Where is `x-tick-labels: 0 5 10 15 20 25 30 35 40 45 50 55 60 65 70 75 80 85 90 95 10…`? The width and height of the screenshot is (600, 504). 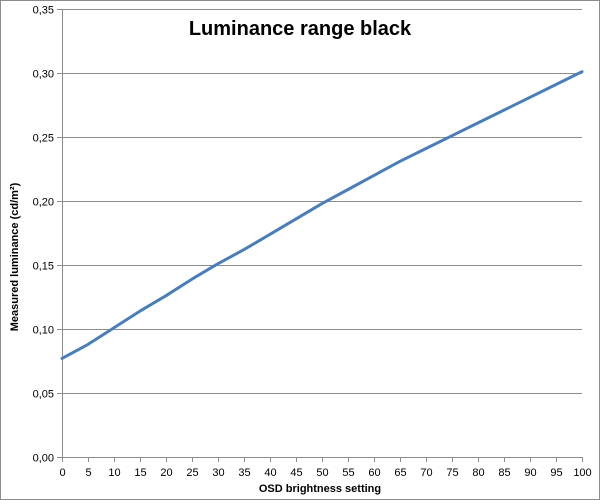
x-tick-labels: 0 5 10 15 20 25 30 35 40 45 50 55 60 65 70 75 80 85 90 95 10… is located at coordinates (325, 473).